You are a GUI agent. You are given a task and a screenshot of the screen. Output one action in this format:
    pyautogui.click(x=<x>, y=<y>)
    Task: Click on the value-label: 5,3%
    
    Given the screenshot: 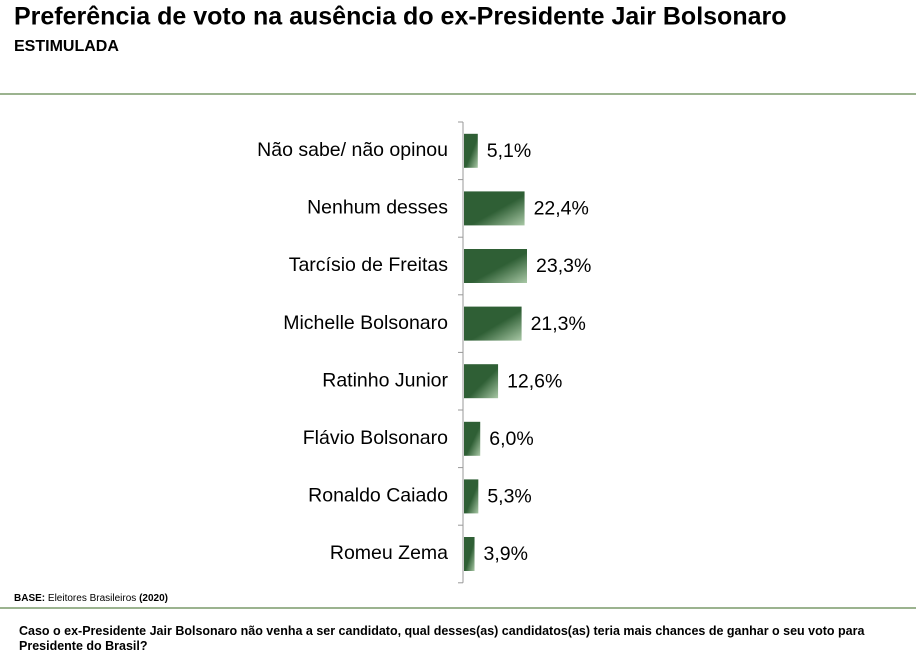 What is the action you would take?
    pyautogui.click(x=509, y=497)
    